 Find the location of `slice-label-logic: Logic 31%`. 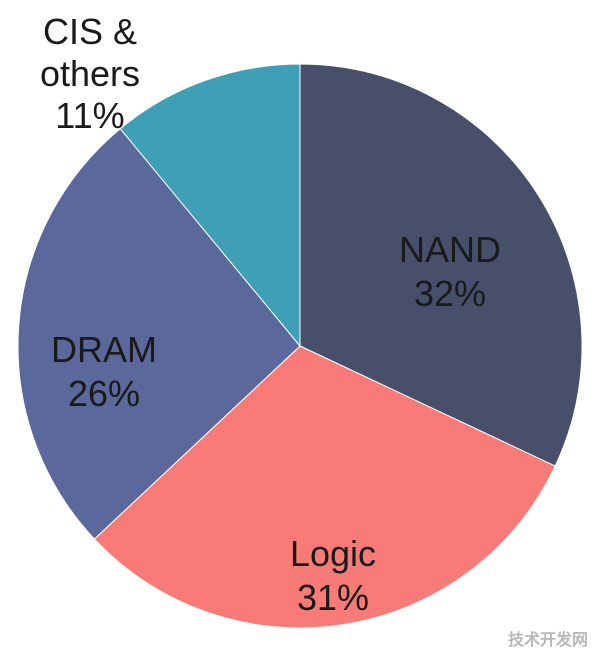

slice-label-logic: Logic 31% is located at coordinates (333, 575).